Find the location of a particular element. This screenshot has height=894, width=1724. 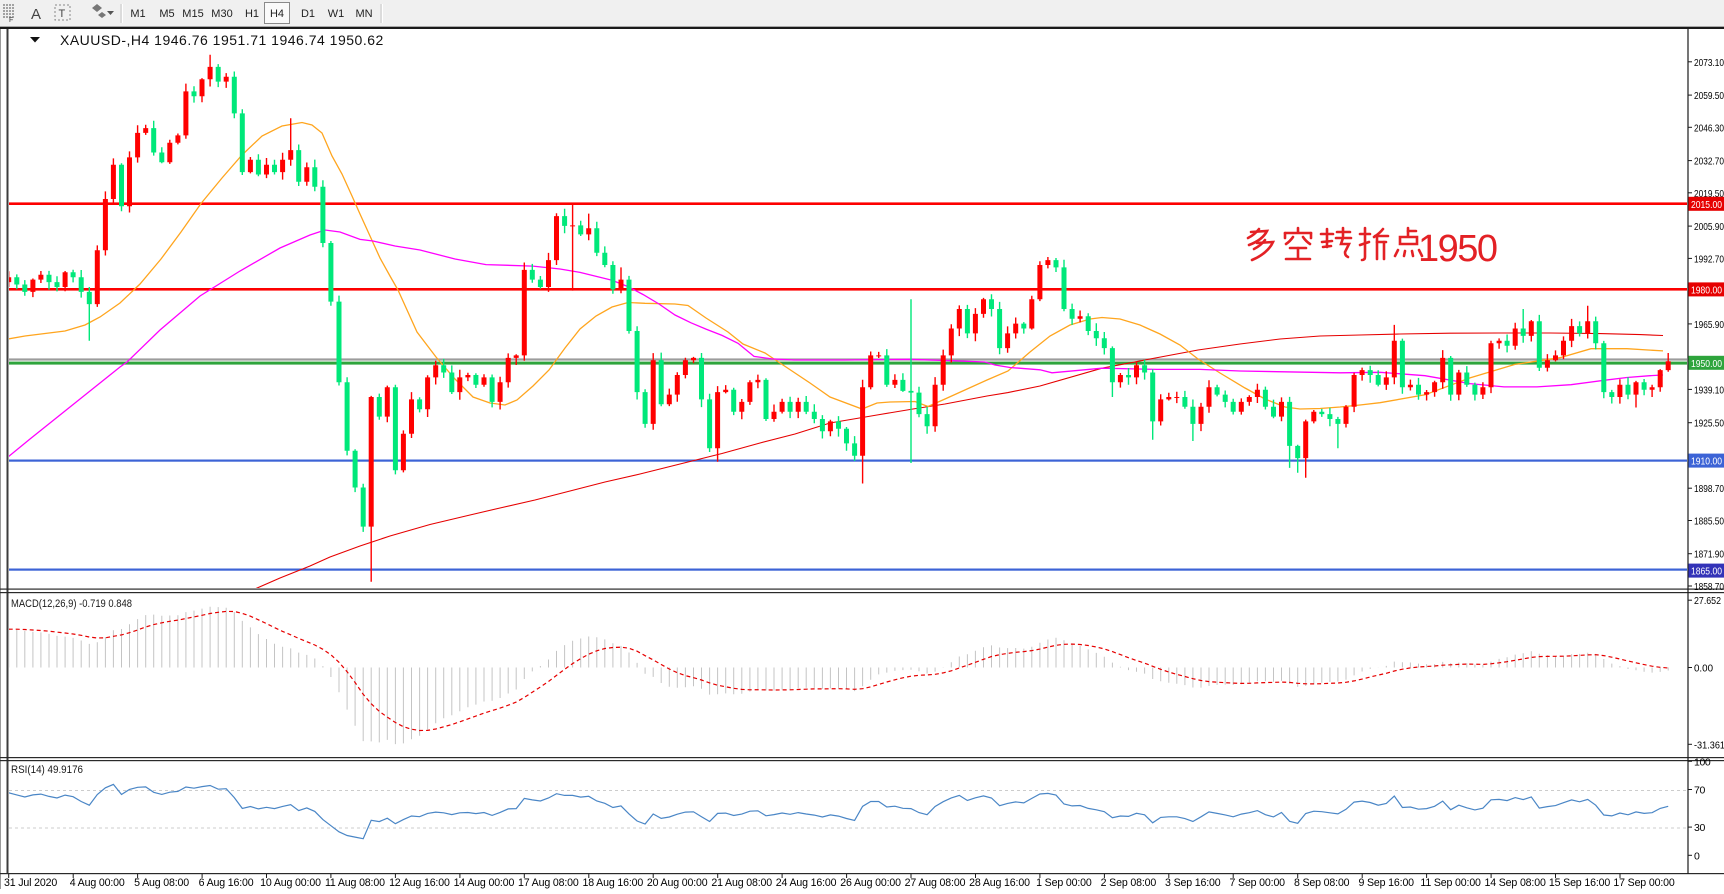

svg-text: M30 is located at coordinates (221, 14).